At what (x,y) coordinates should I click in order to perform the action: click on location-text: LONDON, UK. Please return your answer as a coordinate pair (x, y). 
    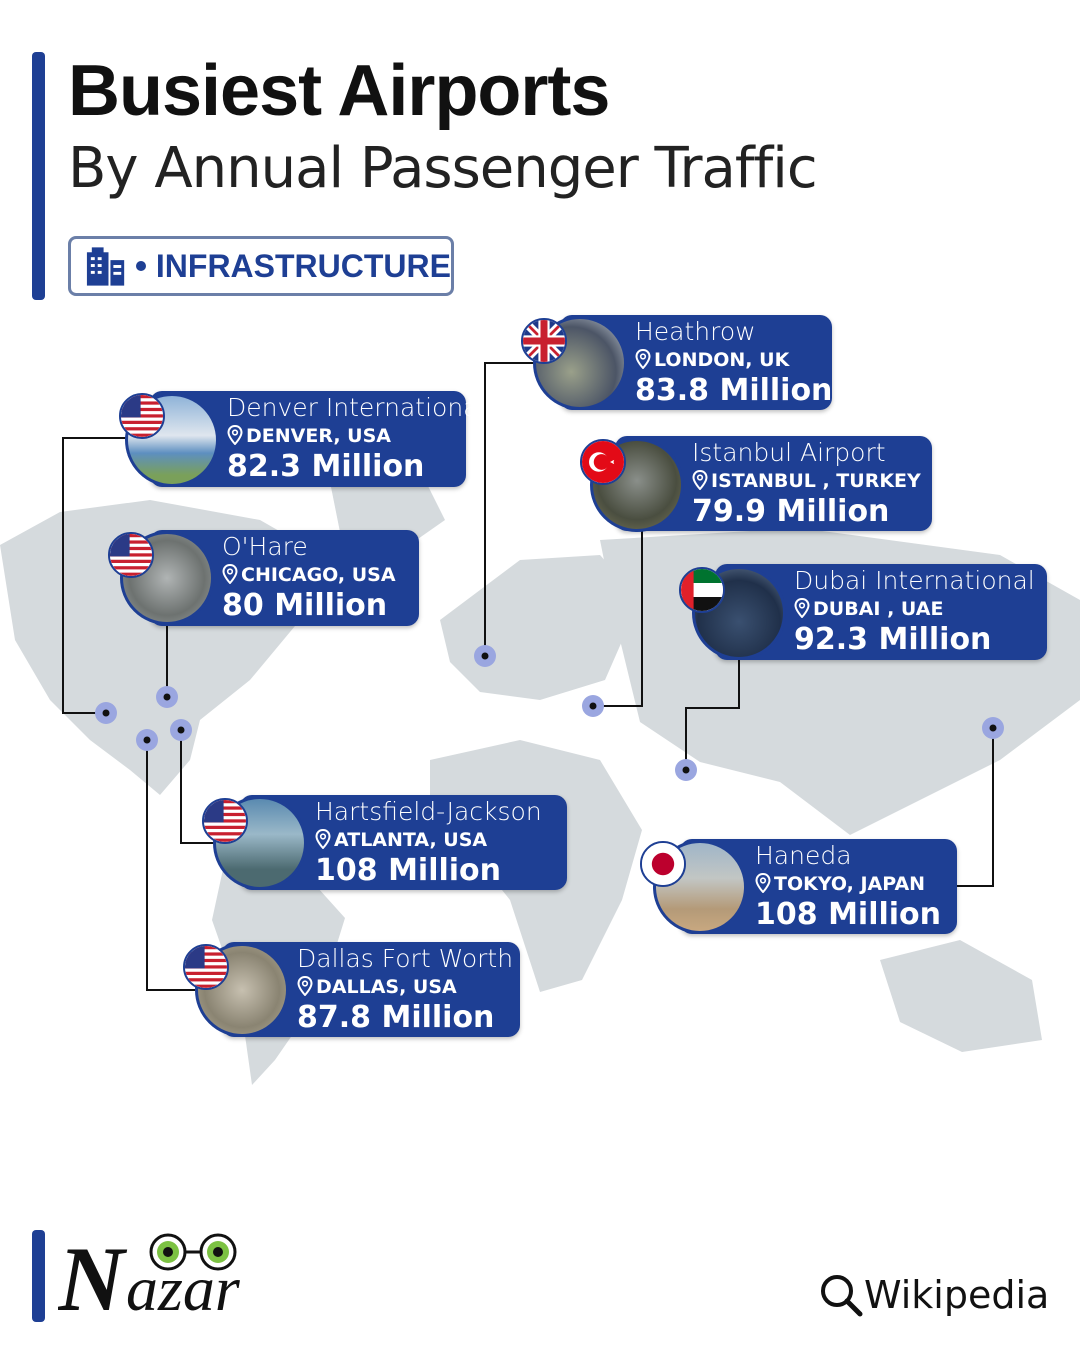
    Looking at the image, I should click on (722, 360).